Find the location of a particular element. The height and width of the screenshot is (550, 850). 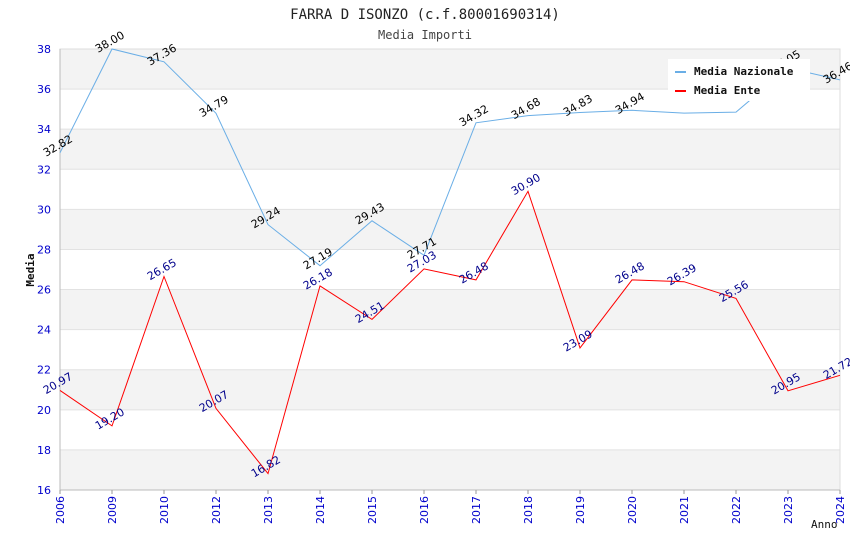

x-tick-label: 2024 is located at coordinates (840, 510).